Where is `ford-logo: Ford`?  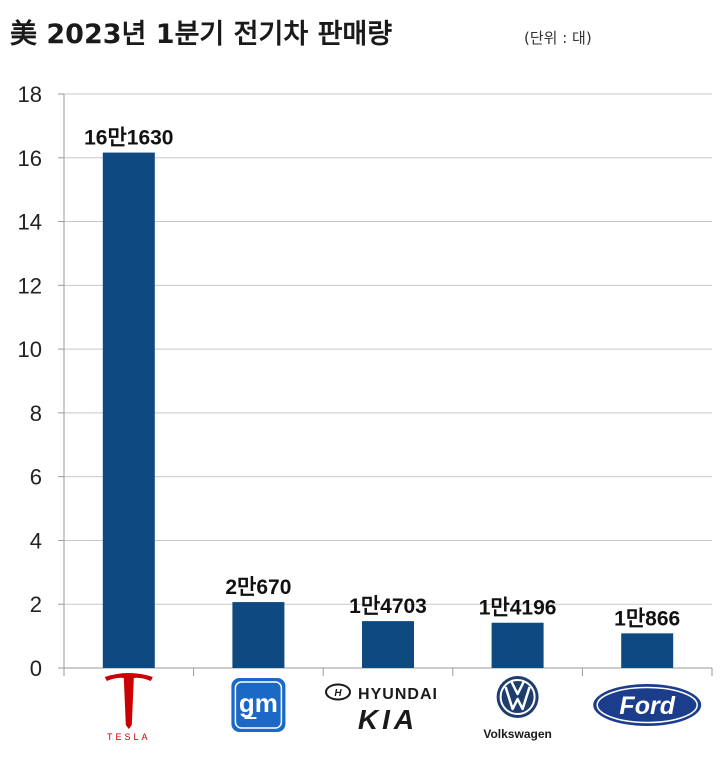
ford-logo: Ford is located at coordinates (647, 705).